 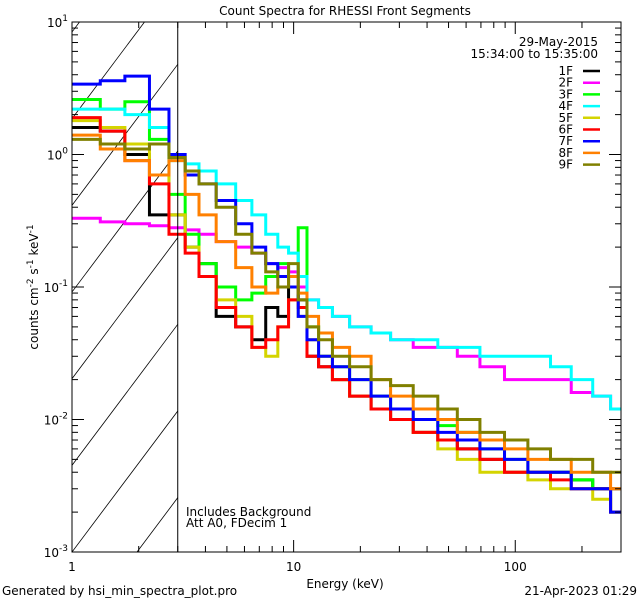 I want to click on y-tick-label: 10⁻², so click(x=56, y=420).